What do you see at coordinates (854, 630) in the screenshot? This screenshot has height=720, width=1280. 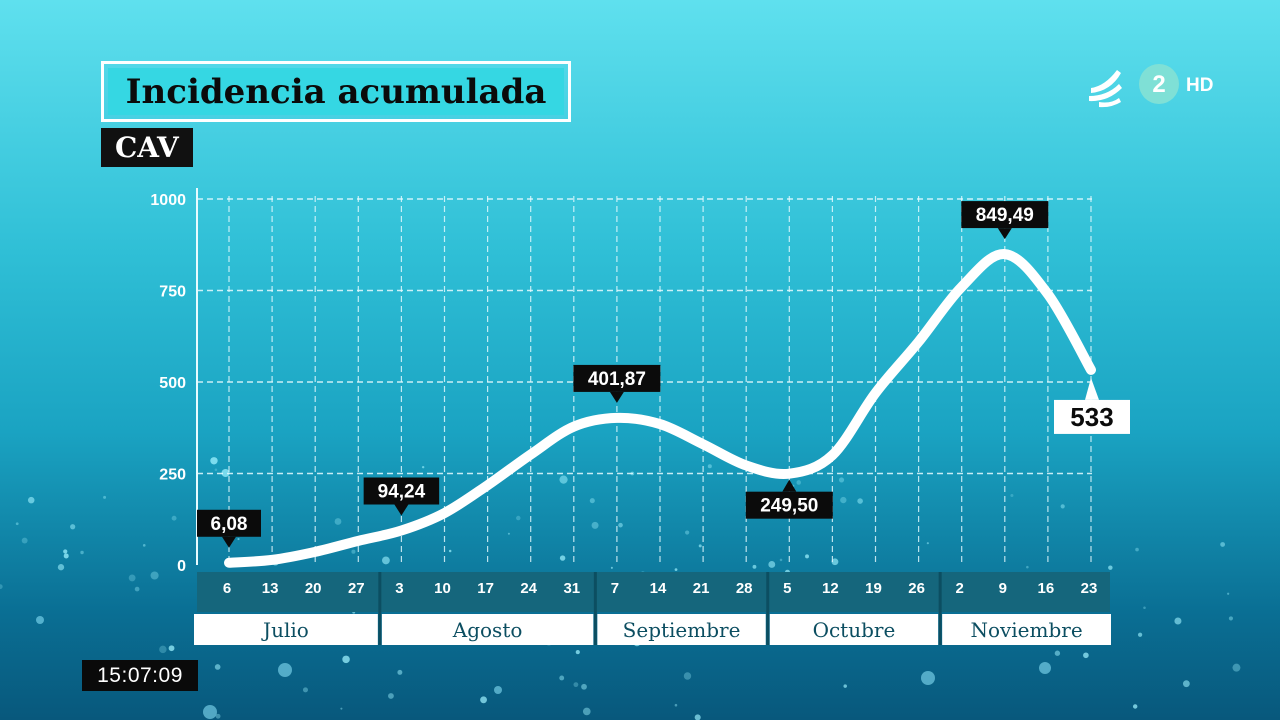 I see `month-label: Octubre` at bounding box center [854, 630].